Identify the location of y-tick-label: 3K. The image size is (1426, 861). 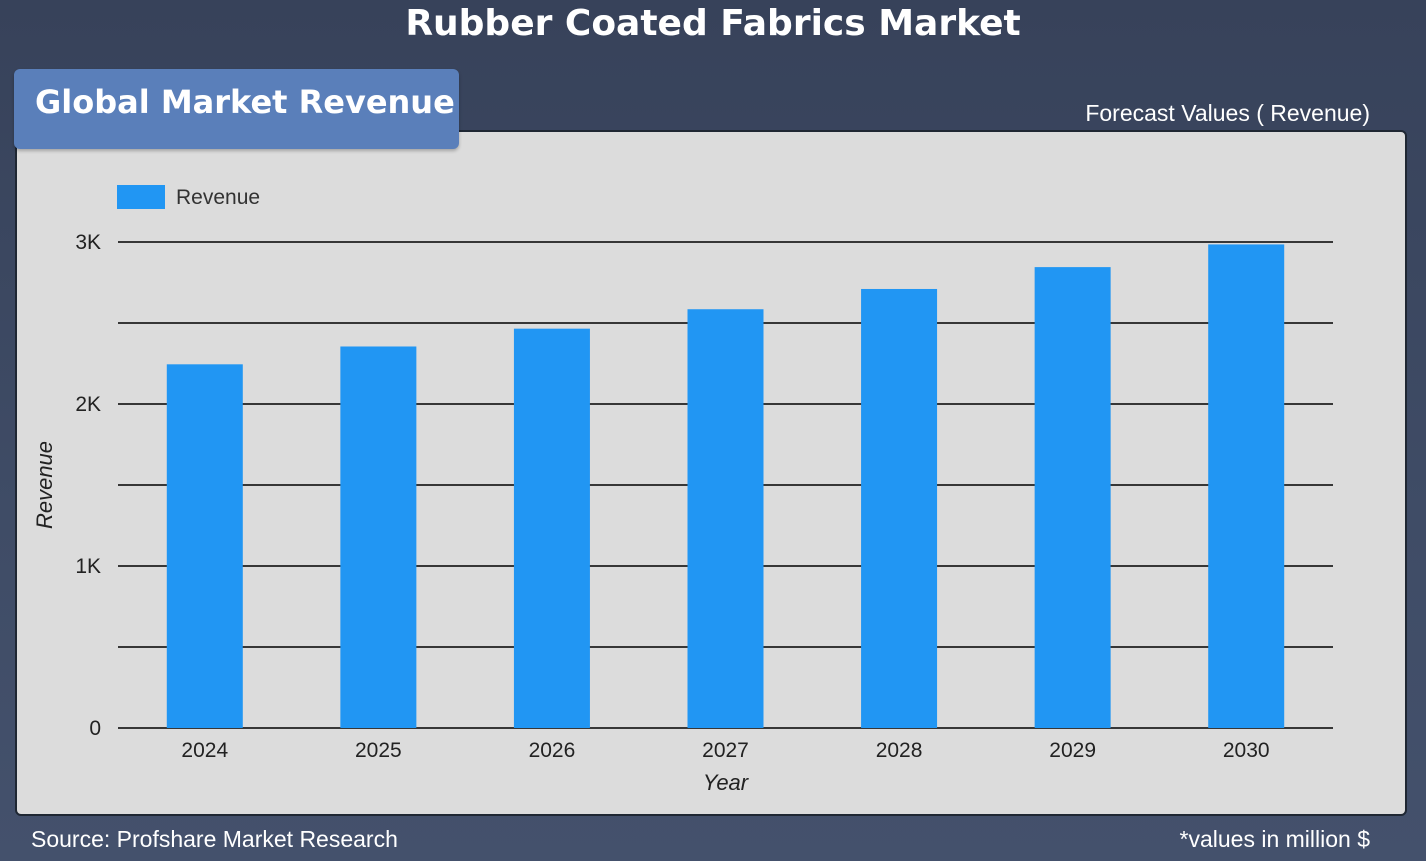
(88, 242).